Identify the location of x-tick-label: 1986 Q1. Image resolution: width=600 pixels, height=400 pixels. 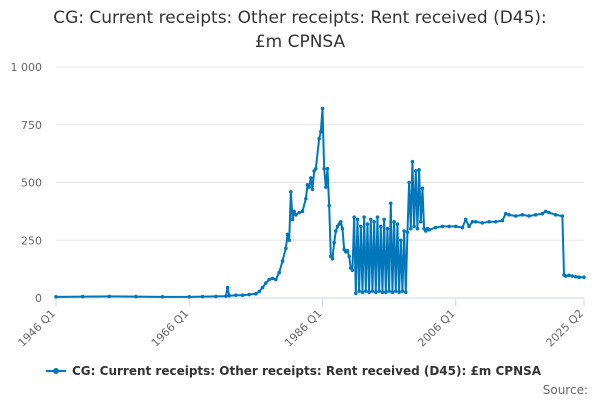
(303, 328).